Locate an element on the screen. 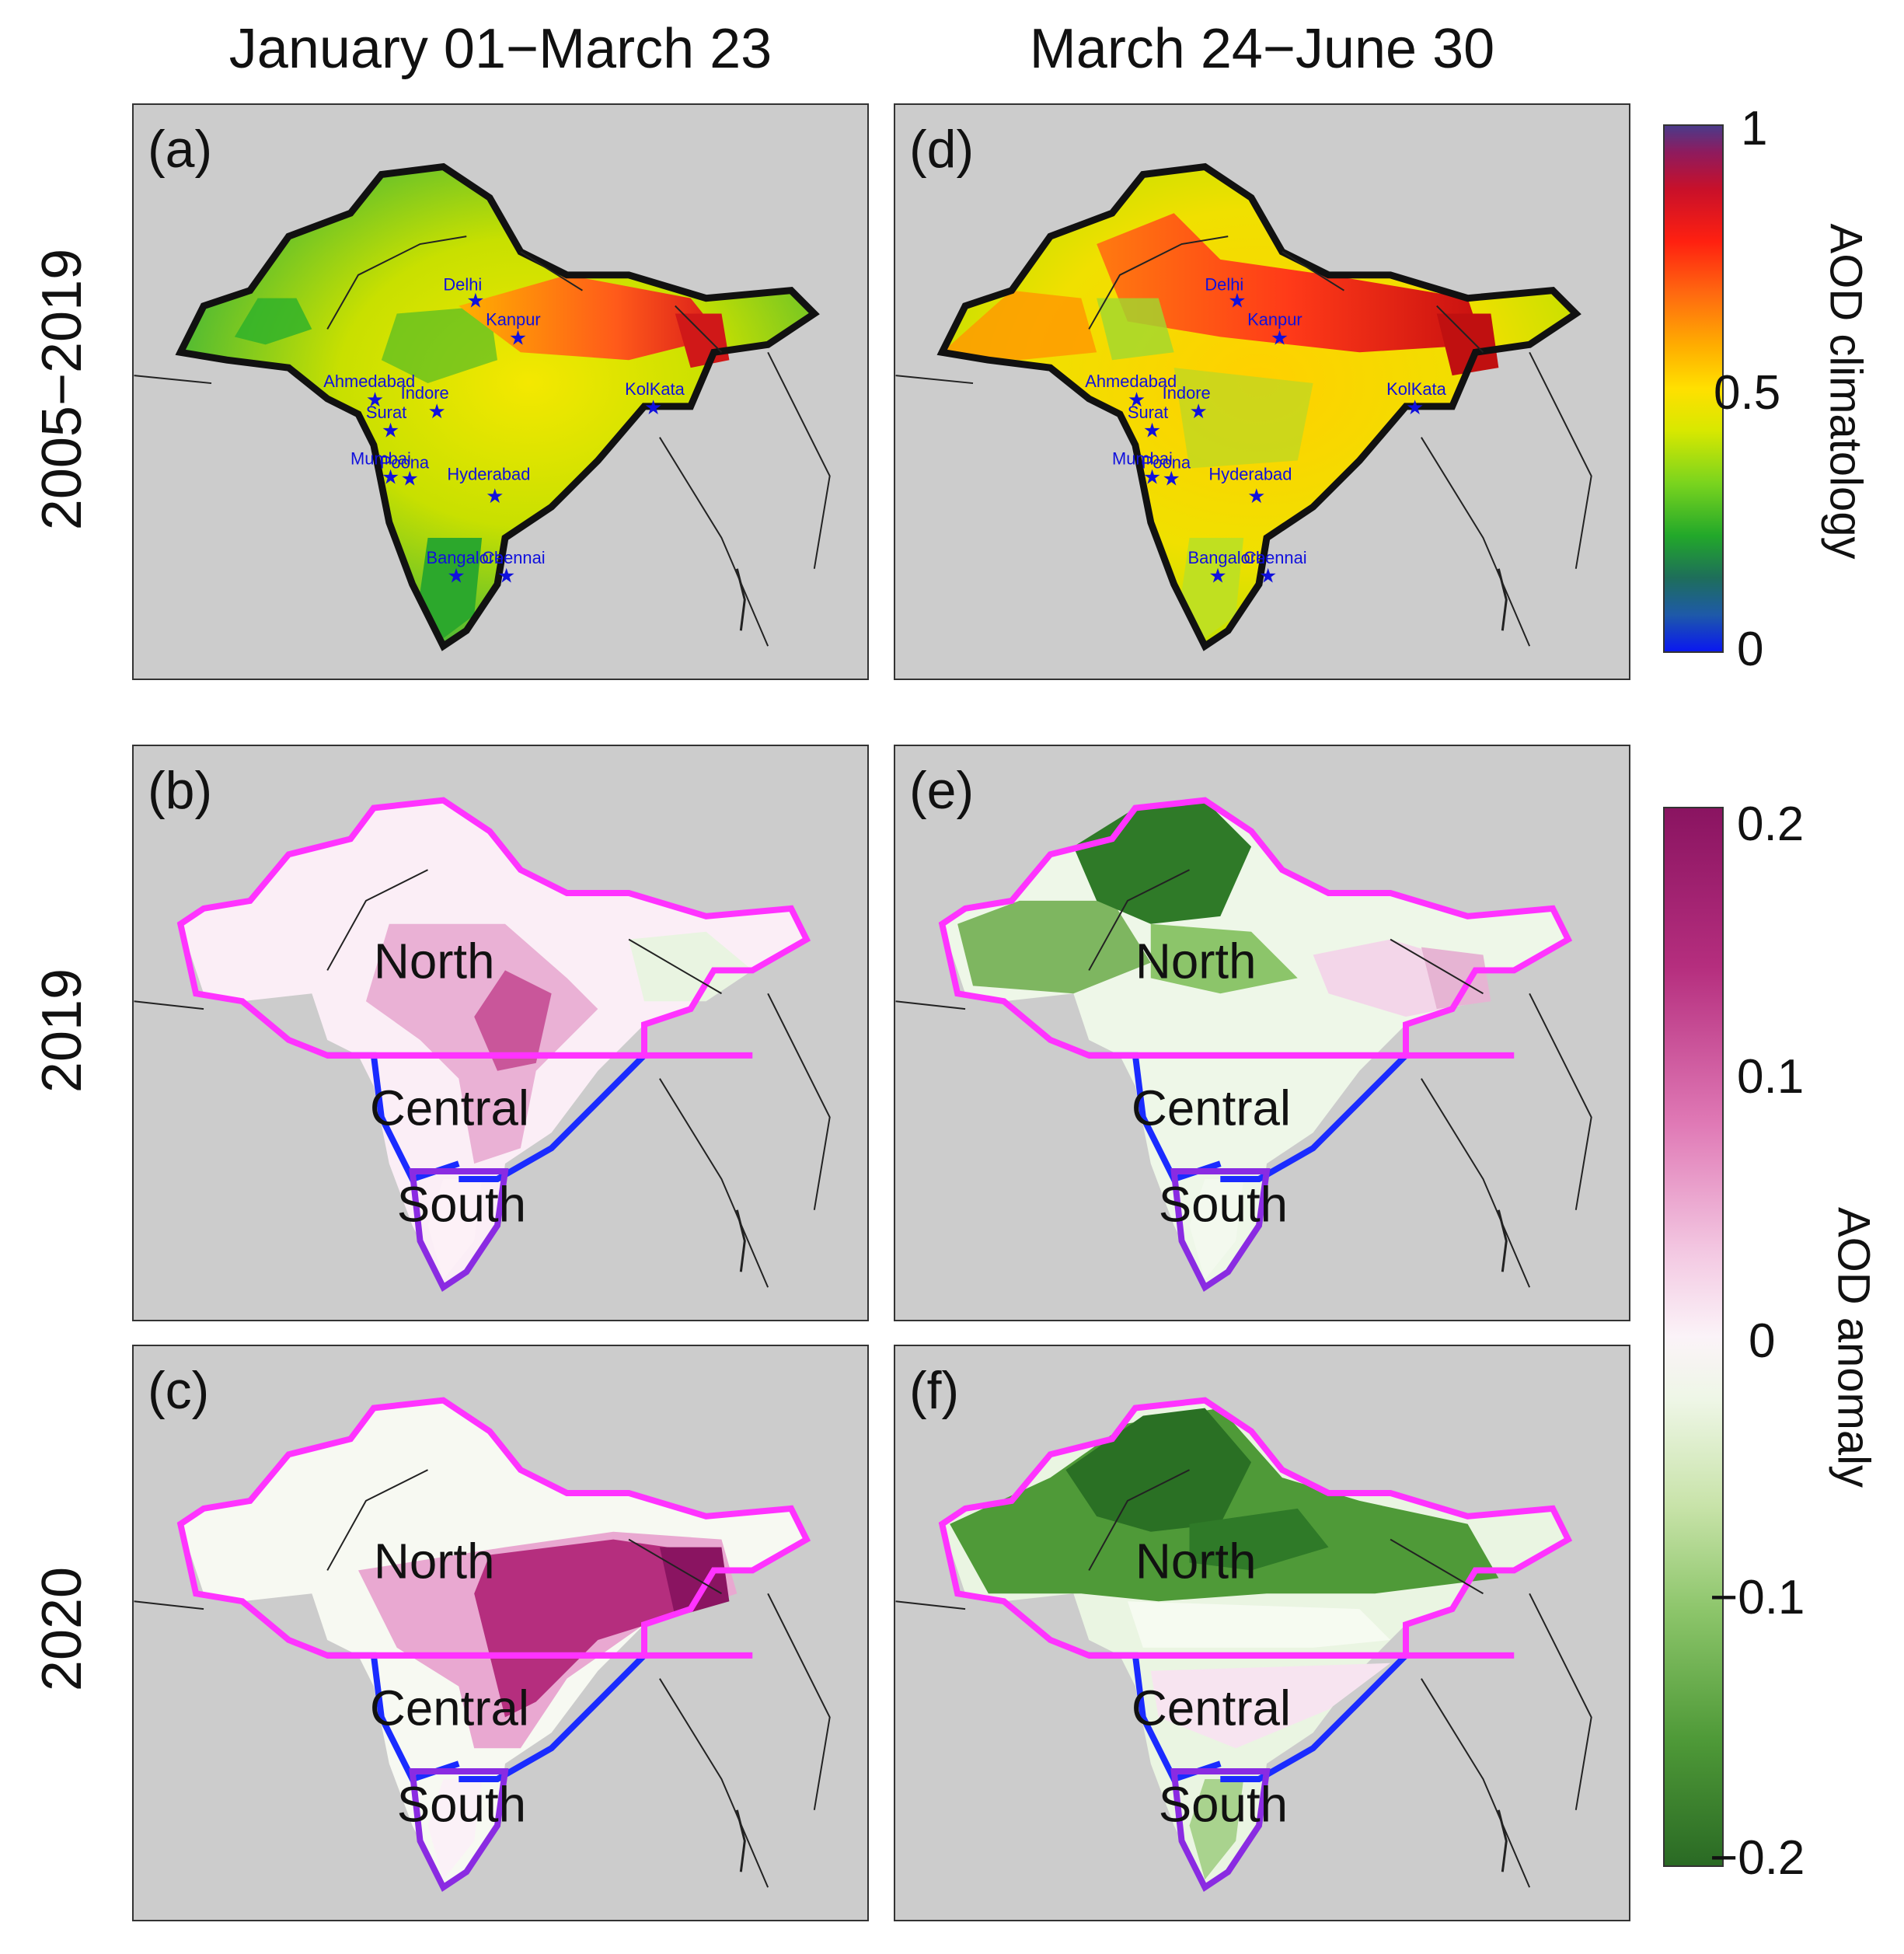  map-c: North Central South is located at coordinates (483, 1645).